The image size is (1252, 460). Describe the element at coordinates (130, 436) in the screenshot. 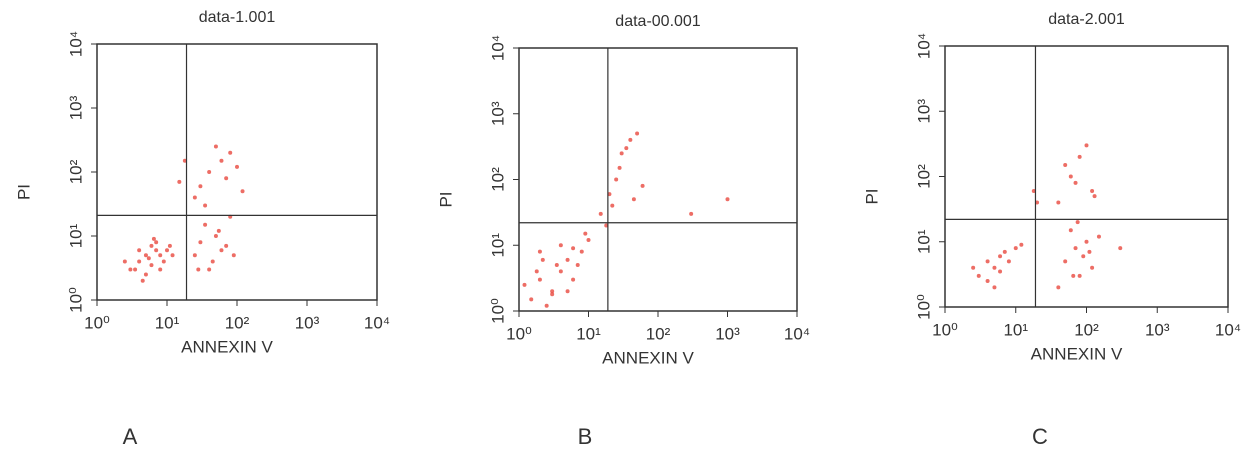

I see `panel-label: A` at that location.